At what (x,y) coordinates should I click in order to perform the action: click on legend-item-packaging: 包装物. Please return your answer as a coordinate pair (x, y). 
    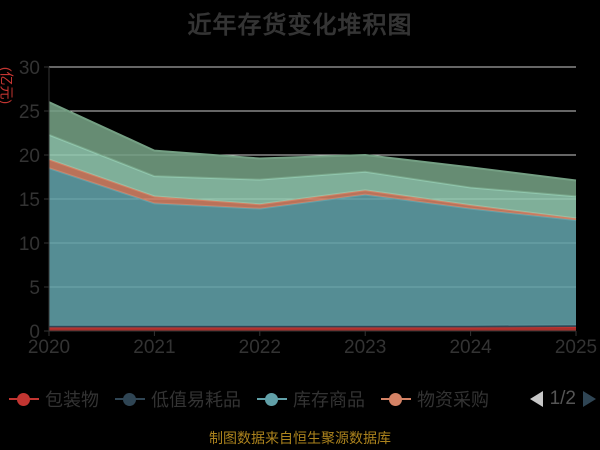
    Looking at the image, I should click on (54, 399).